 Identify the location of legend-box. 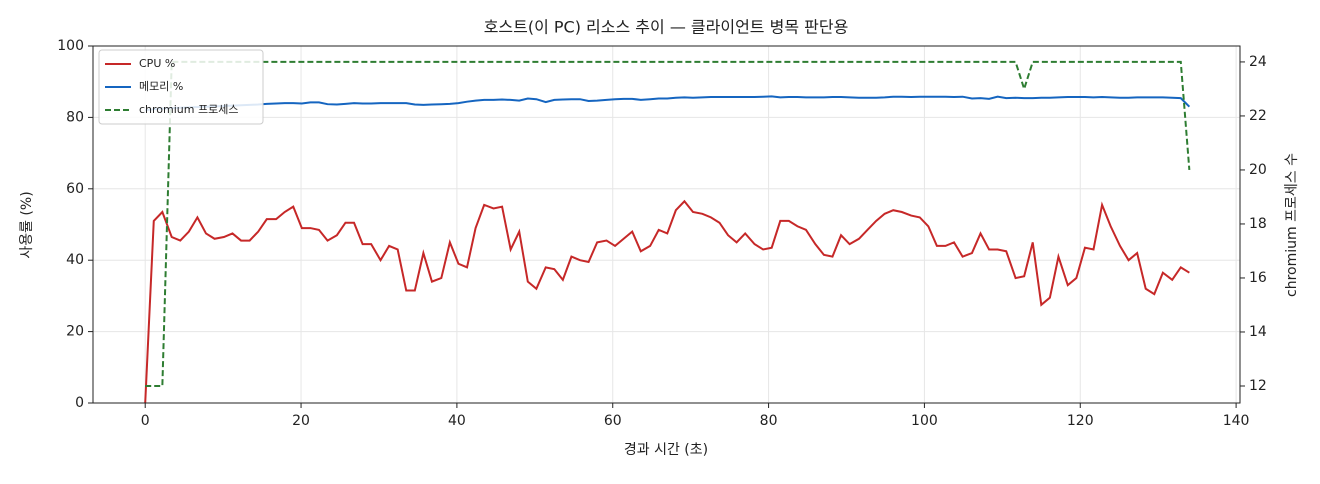
(181, 87).